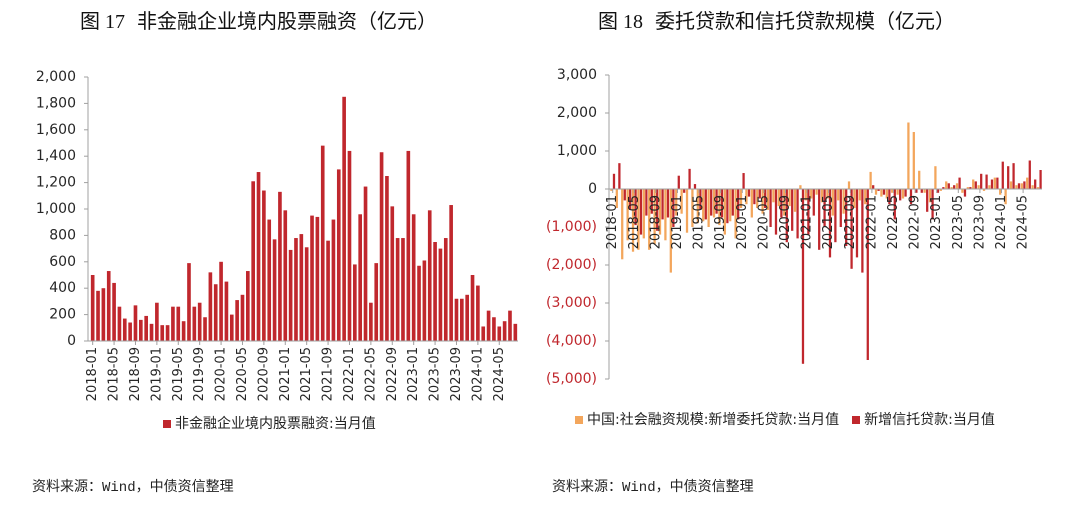 The image size is (1080, 507). Describe the element at coordinates (923, 420) in the screenshot. I see `legend-item-trust-loans: 新增信托贷款:当月值` at that location.